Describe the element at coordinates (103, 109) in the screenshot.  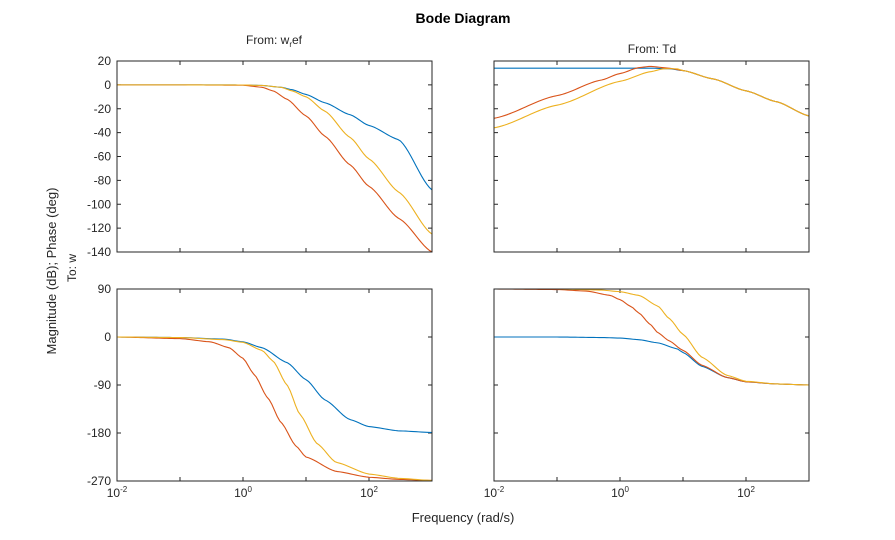
I see `y-tick-label: -20` at that location.